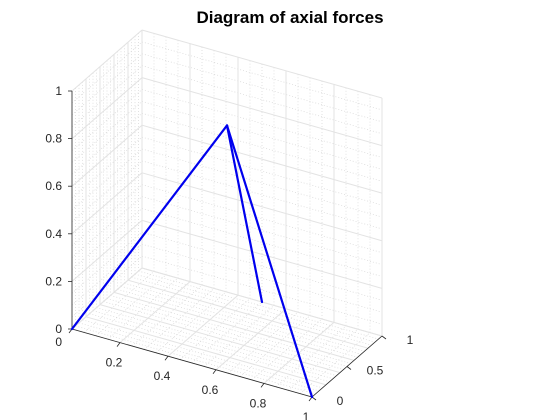  What do you see at coordinates (114, 363) in the screenshot?
I see `x-tick-label: 0.2` at bounding box center [114, 363].